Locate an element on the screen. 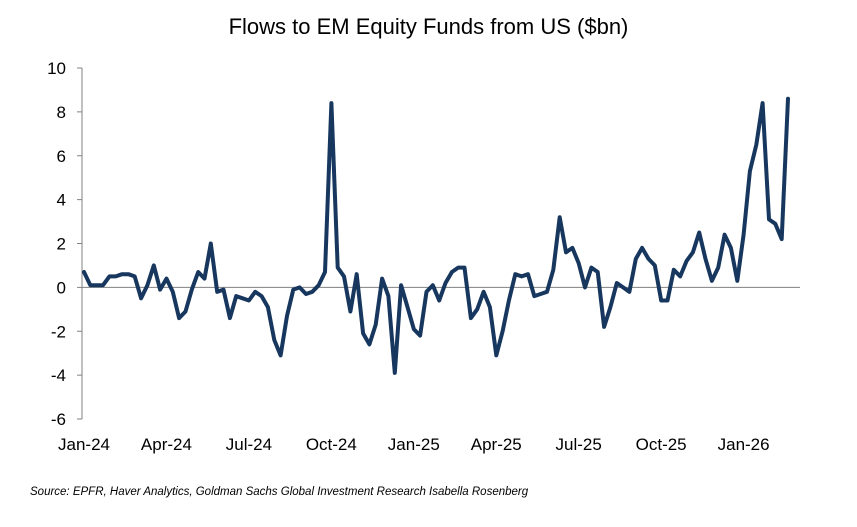 This screenshot has width=857, height=527. y-tick-label: 0 is located at coordinates (61, 287).